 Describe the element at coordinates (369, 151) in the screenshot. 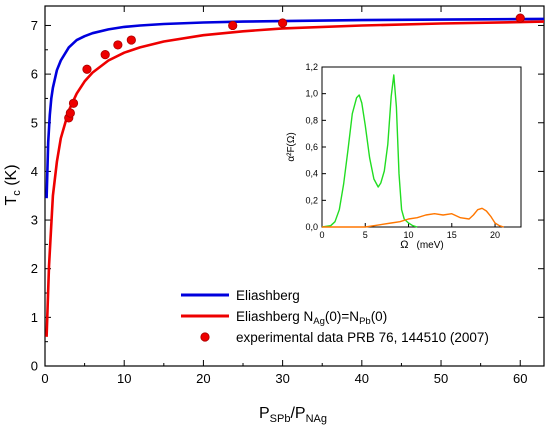

I see `inset-pb-spectrum-curve` at that location.